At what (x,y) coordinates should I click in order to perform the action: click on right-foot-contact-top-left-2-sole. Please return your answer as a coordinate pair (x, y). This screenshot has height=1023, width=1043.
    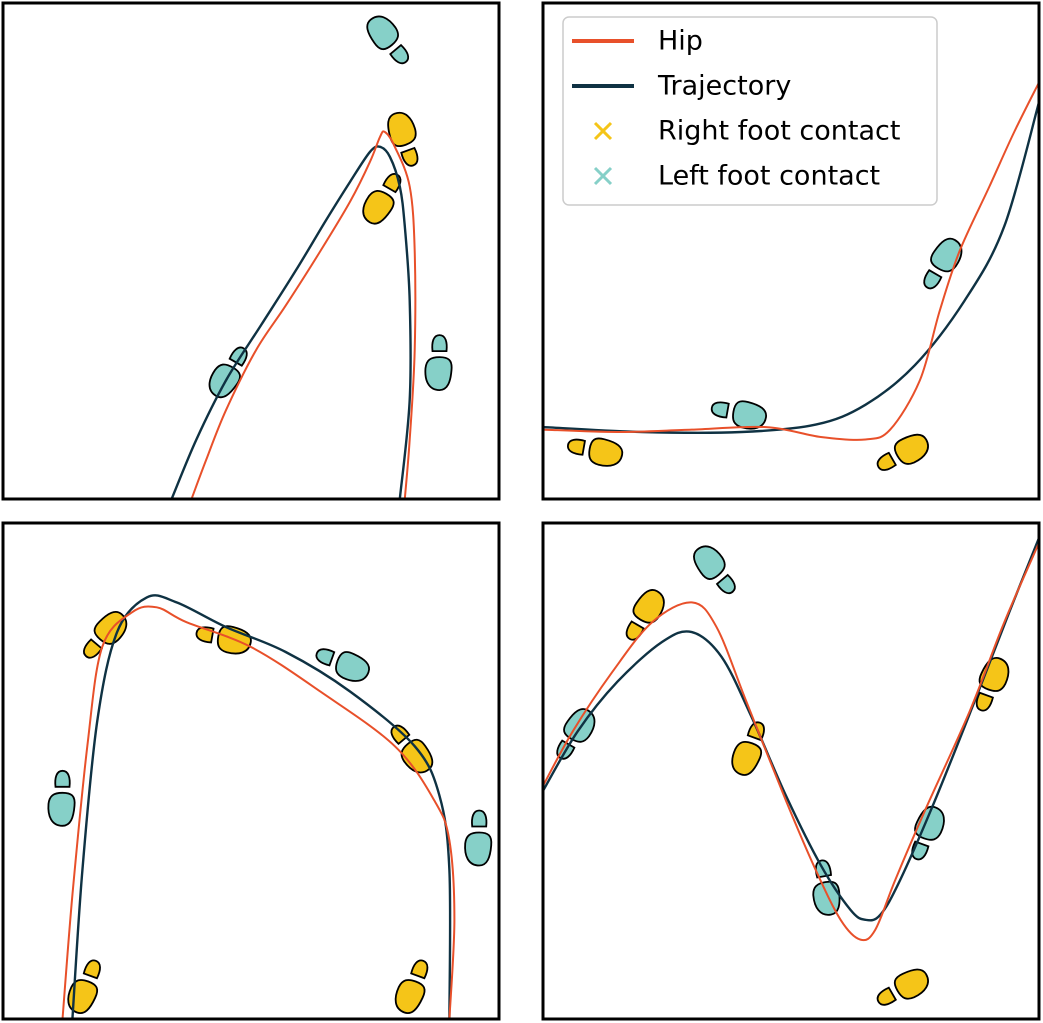
    Looking at the image, I should click on (378, 207).